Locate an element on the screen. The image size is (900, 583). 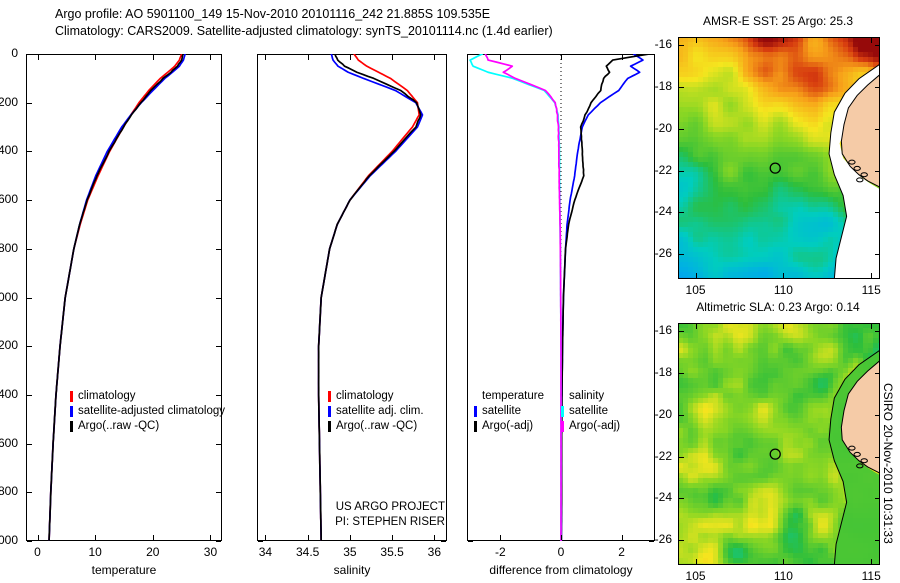
depth-tick-label: 800 is located at coordinates (9, 247).